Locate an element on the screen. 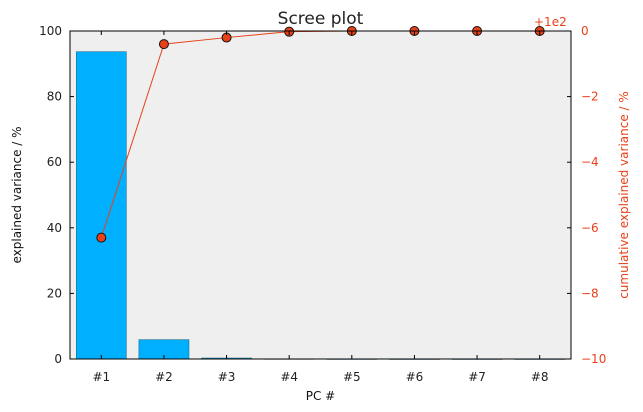 The image size is (643, 412). x-tick-label: #7 is located at coordinates (477, 377).